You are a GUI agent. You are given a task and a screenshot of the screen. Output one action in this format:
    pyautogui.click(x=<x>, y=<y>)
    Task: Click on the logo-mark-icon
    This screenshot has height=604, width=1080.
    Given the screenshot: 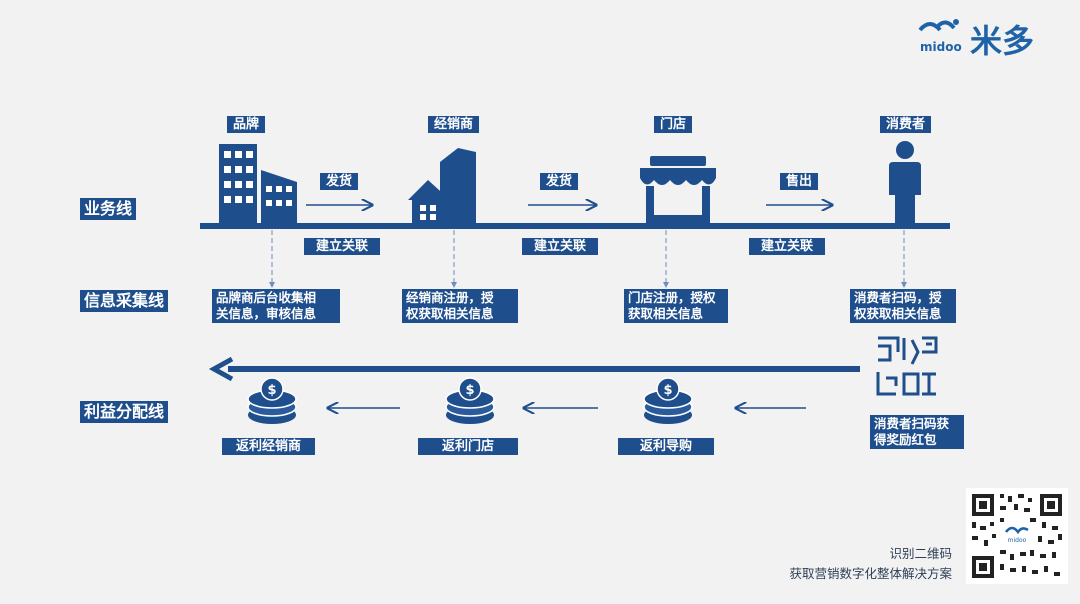 What is the action you would take?
    pyautogui.click(x=938, y=25)
    